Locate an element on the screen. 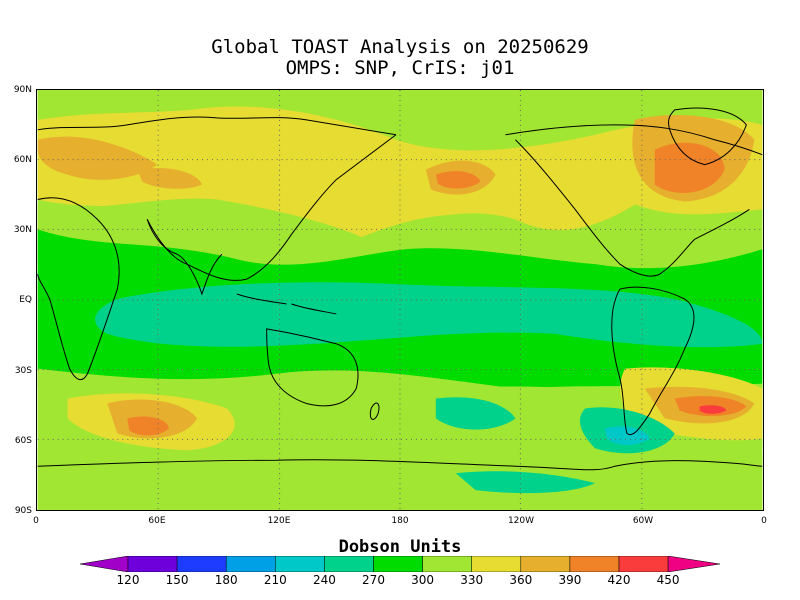  colorbar-level-label: 180 is located at coordinates (226, 580).